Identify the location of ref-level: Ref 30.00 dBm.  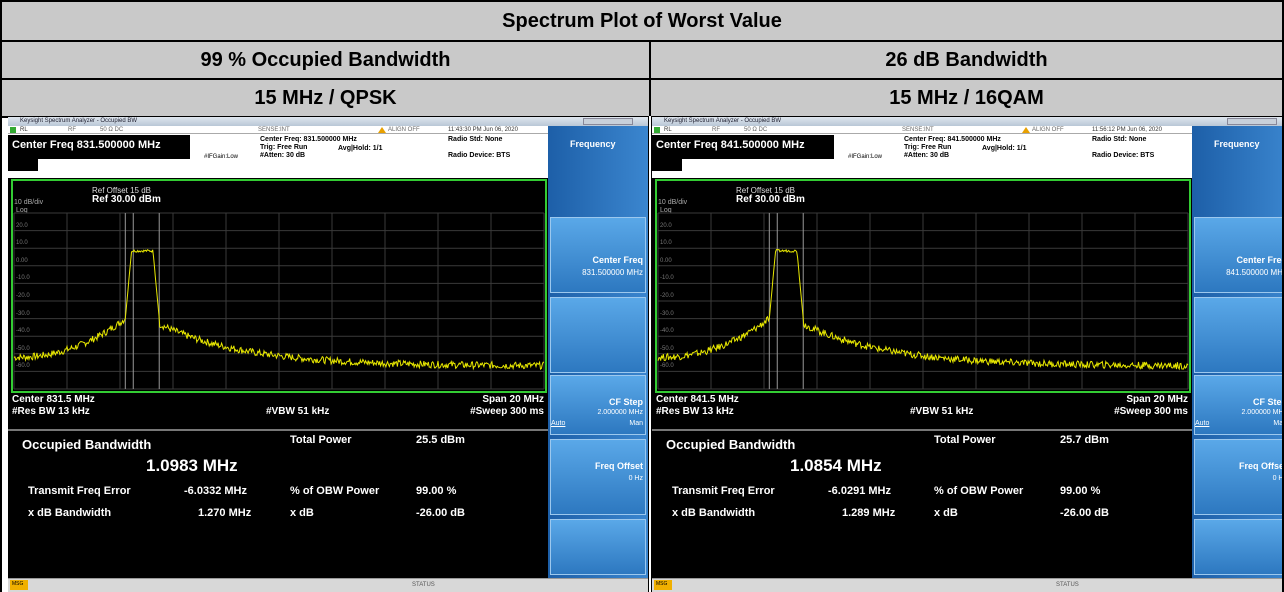
(770, 199).